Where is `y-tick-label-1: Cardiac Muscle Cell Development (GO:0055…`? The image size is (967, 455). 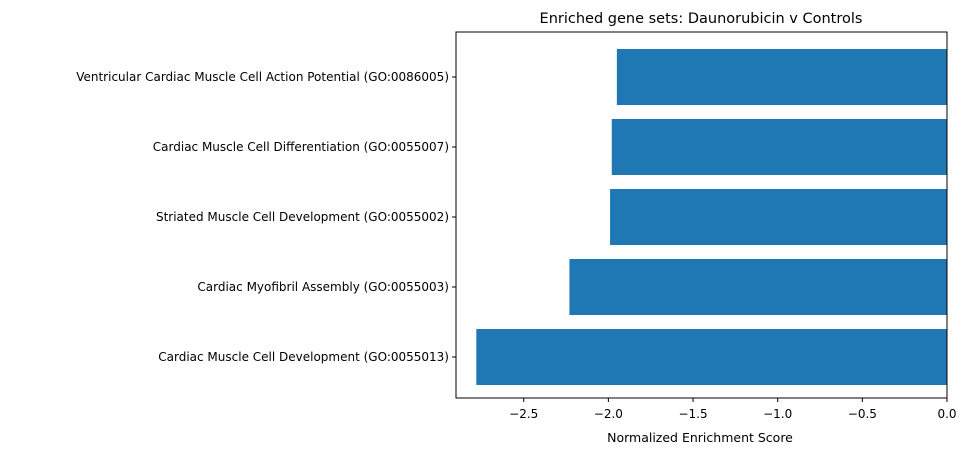
y-tick-label-1: Cardiac Muscle Cell Development (GO:0055… is located at coordinates (303, 357).